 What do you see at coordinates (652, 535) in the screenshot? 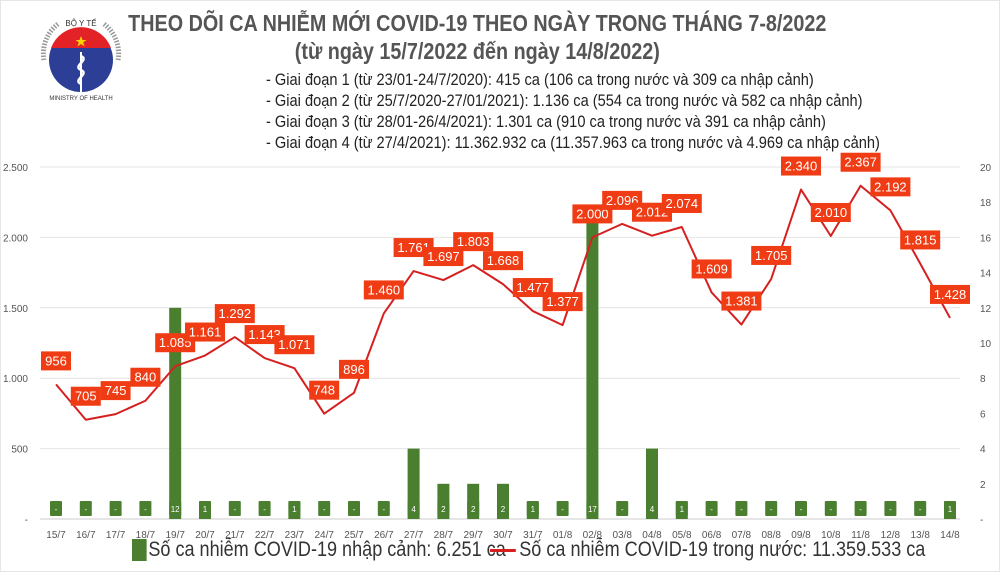
I see `x-axis-tick: 04/8` at bounding box center [652, 535].